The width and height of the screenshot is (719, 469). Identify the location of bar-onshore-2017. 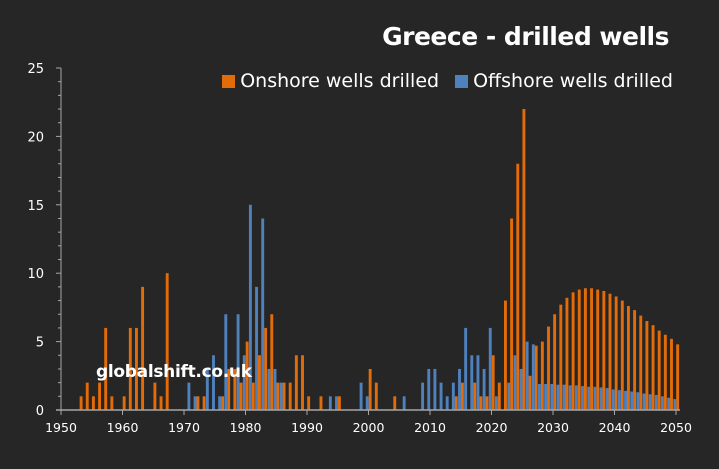
(475, 396).